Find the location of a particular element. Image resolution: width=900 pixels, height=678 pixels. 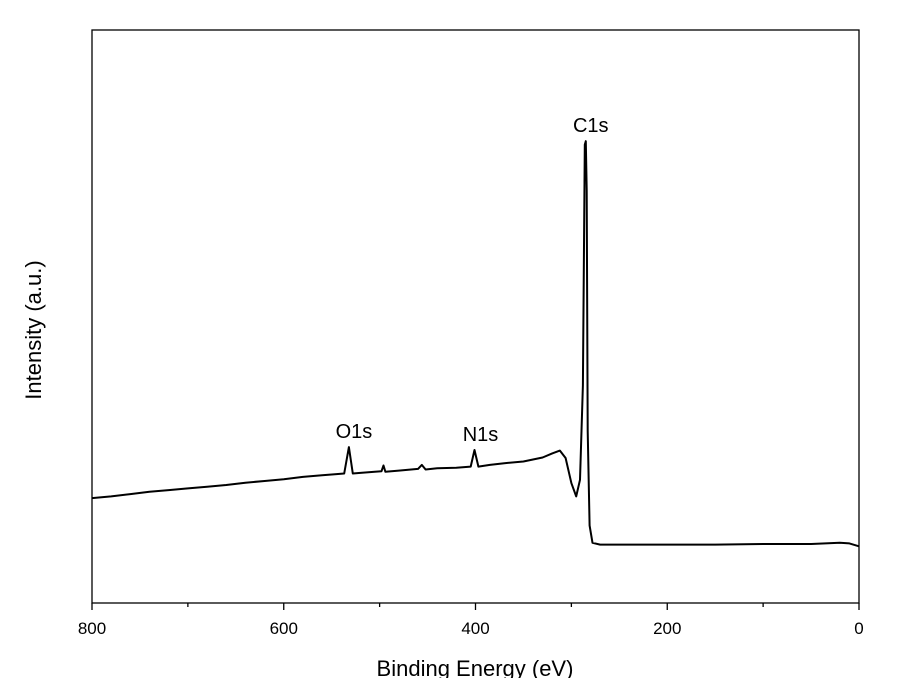

x-tick-label: 200 is located at coordinates (667, 628).